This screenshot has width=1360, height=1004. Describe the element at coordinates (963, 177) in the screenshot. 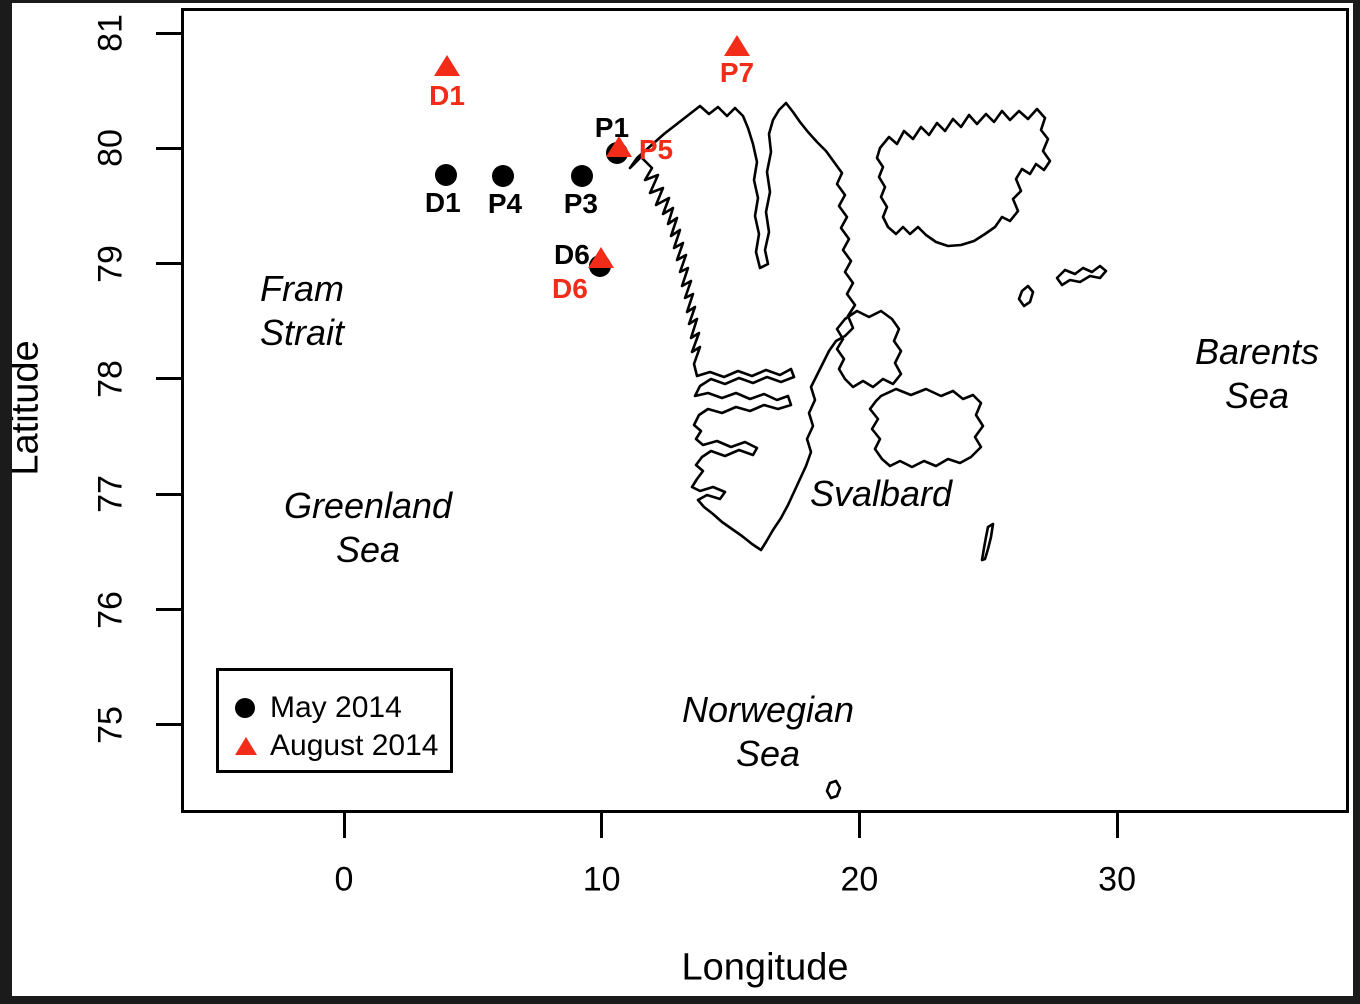

I see `coastline-nordaustlandet` at that location.